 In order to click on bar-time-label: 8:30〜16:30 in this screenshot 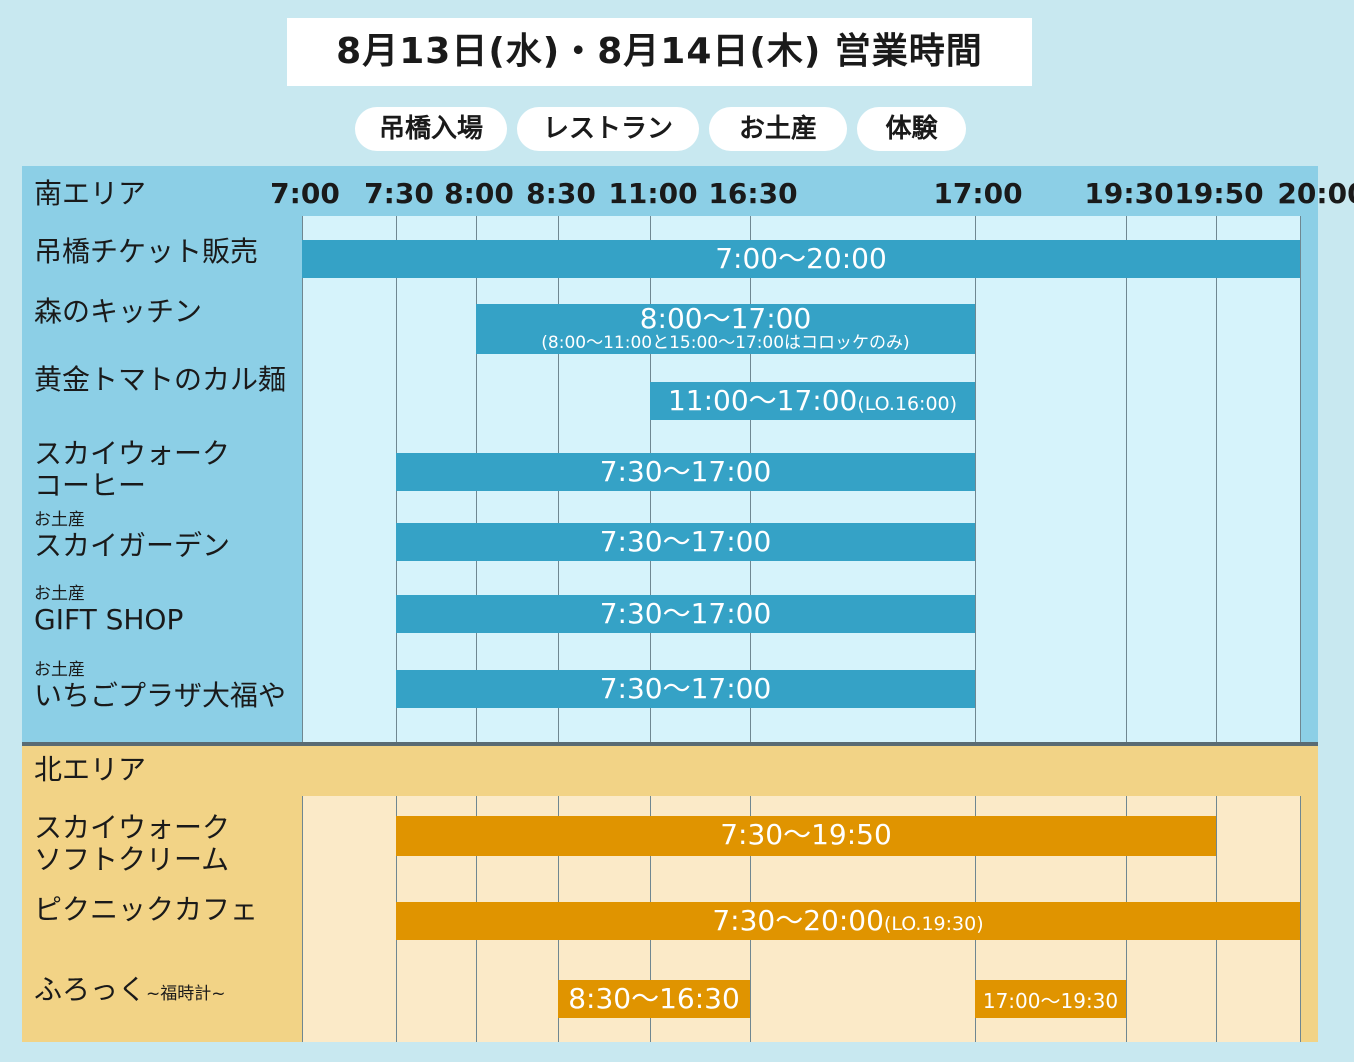, I will do `click(654, 998)`.